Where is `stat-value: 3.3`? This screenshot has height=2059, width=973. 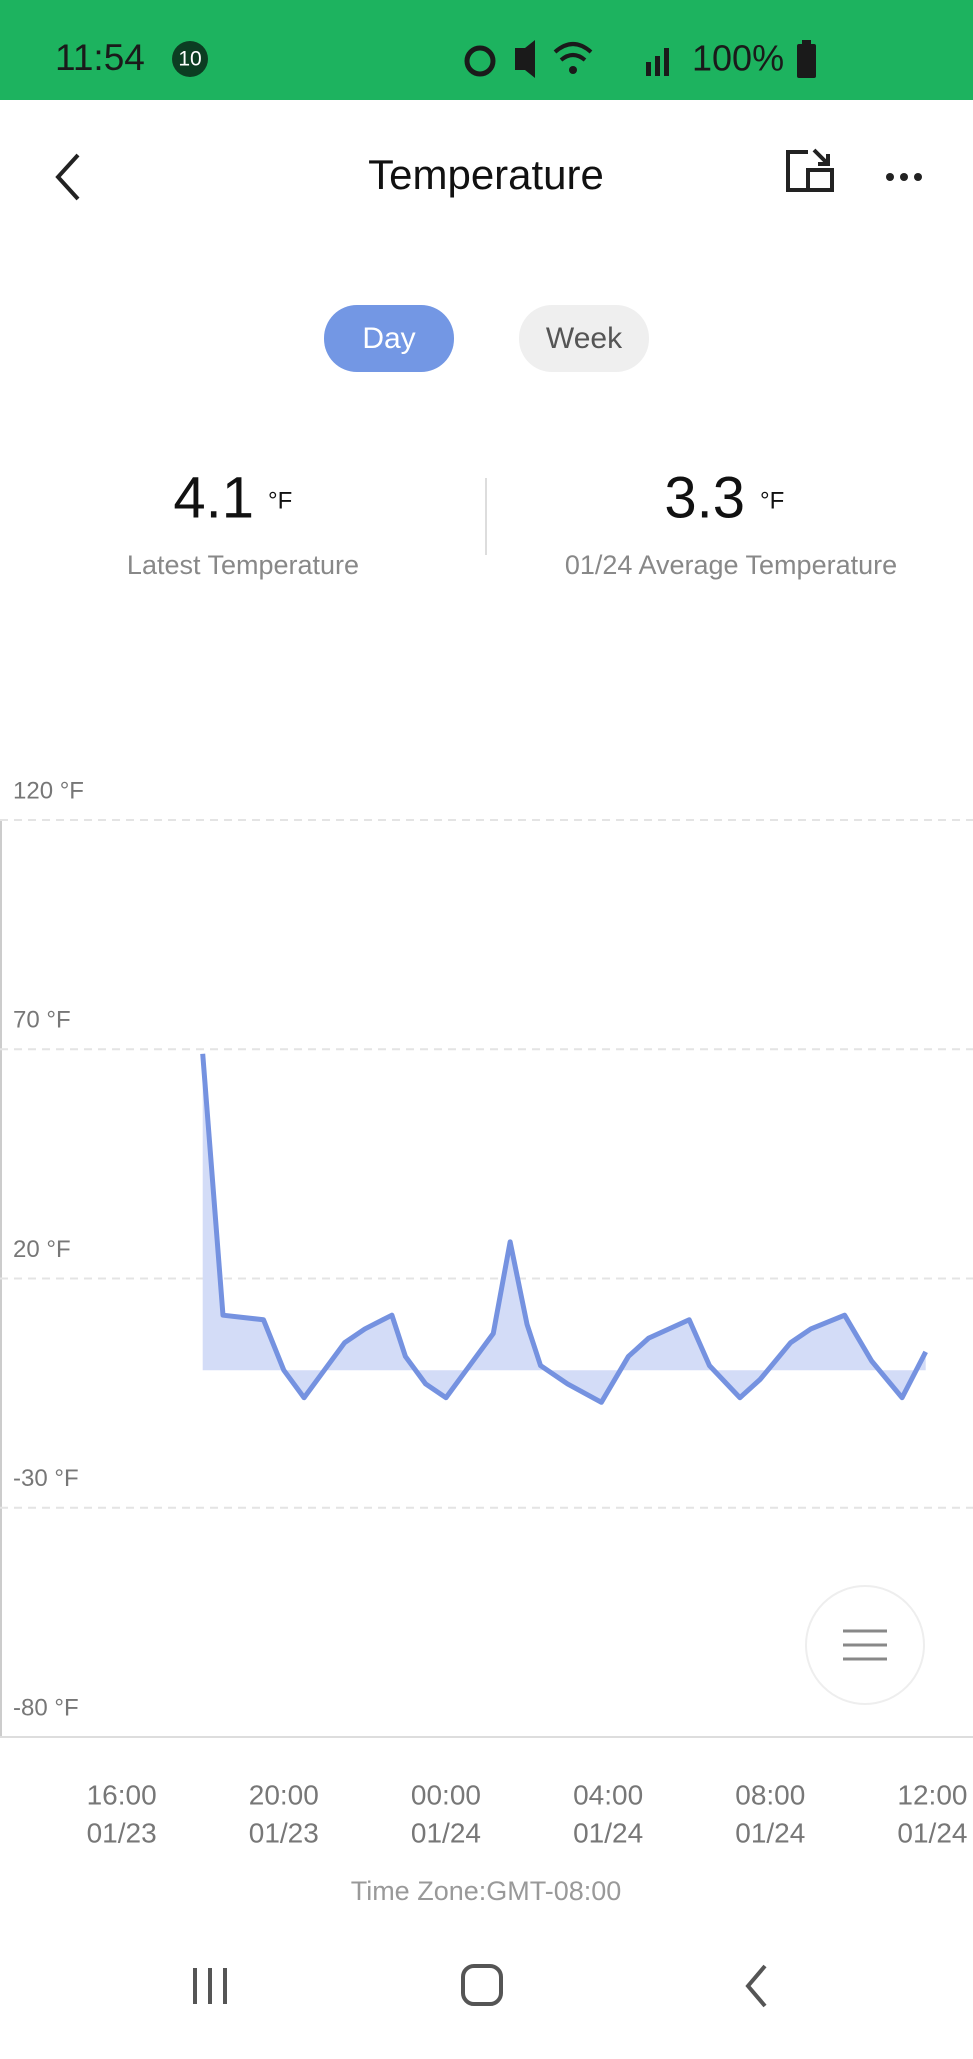 stat-value: 3.3 is located at coordinates (704, 497).